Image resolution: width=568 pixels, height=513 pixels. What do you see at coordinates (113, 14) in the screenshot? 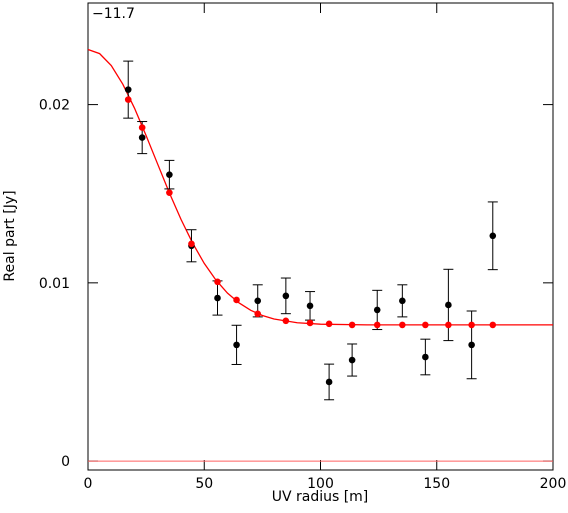
I see `annotation: −11.7` at bounding box center [113, 14].